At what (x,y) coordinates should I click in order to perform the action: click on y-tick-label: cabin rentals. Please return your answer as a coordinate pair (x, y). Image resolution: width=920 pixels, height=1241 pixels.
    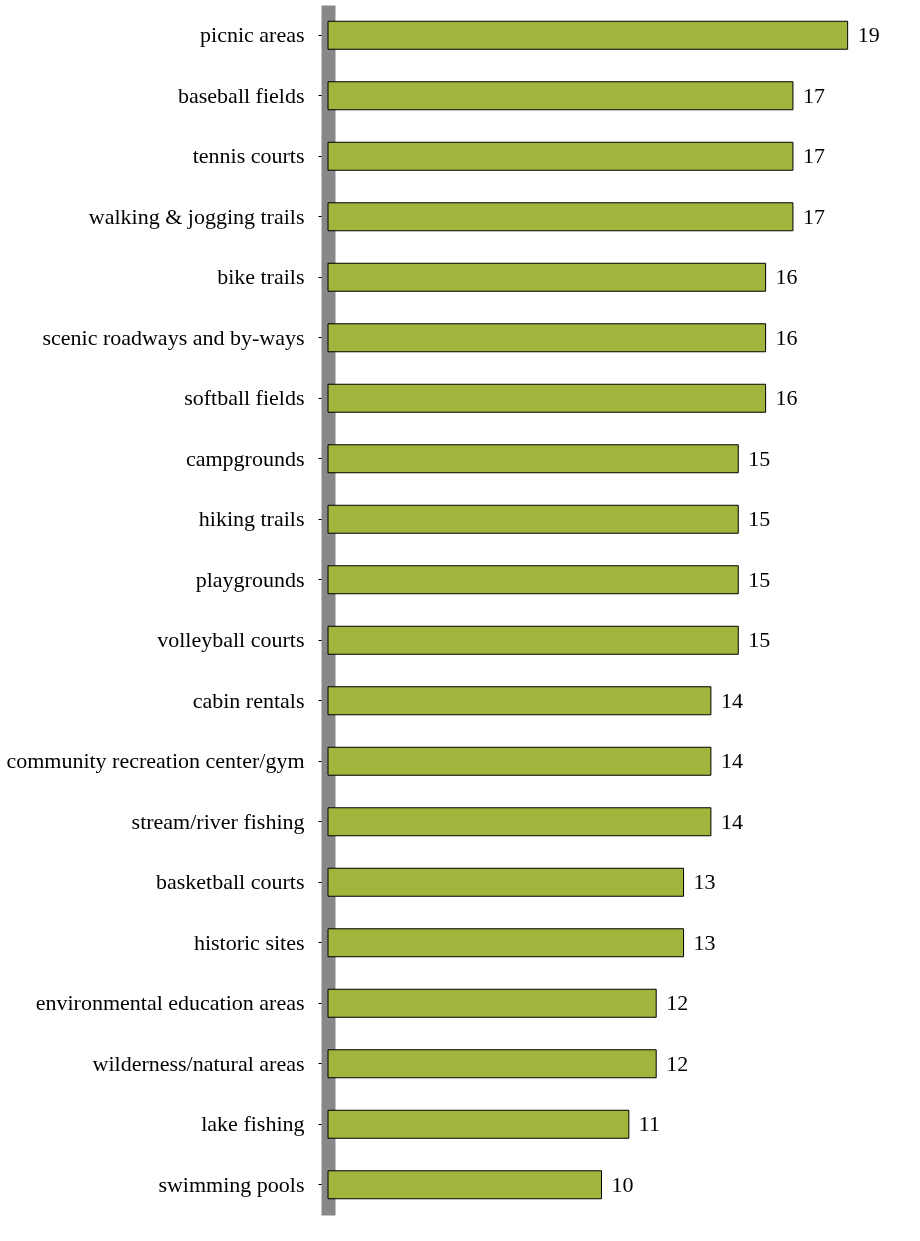
    Looking at the image, I should click on (248, 700).